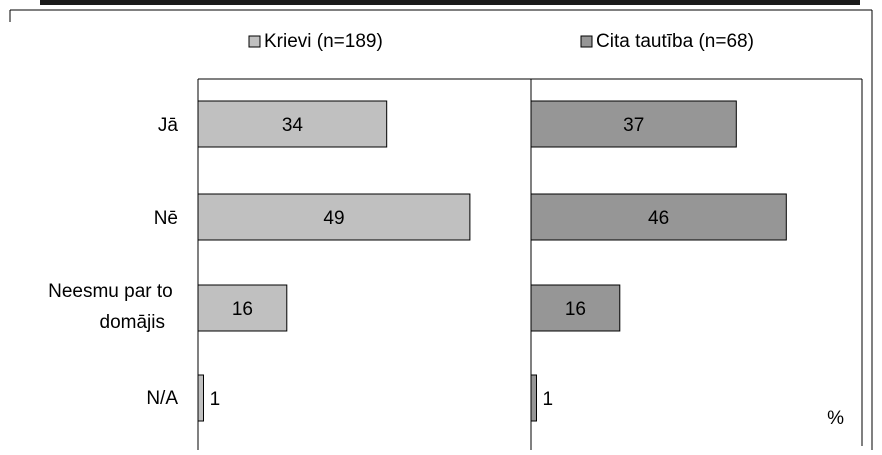  I want to click on bar-label-series-1-neesmu-par-to: 16, so click(242, 309).